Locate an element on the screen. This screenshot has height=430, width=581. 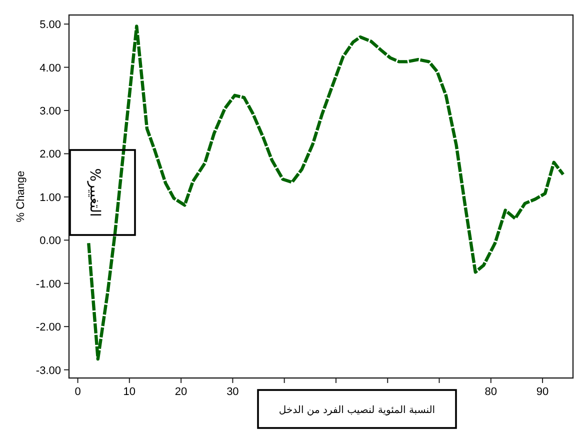
x-tick-label: 10 is located at coordinates (129, 392).